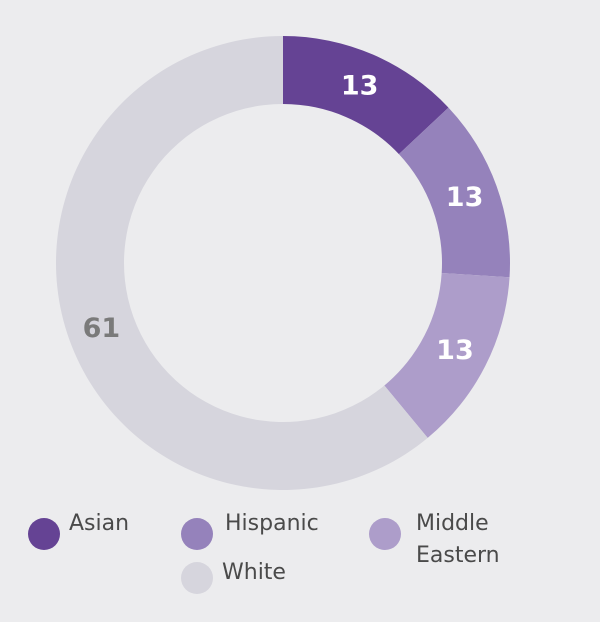 This screenshot has width=600, height=622. Describe the element at coordinates (458, 539) in the screenshot. I see `legend-label-middle-eastern: Middle Eastern` at that location.